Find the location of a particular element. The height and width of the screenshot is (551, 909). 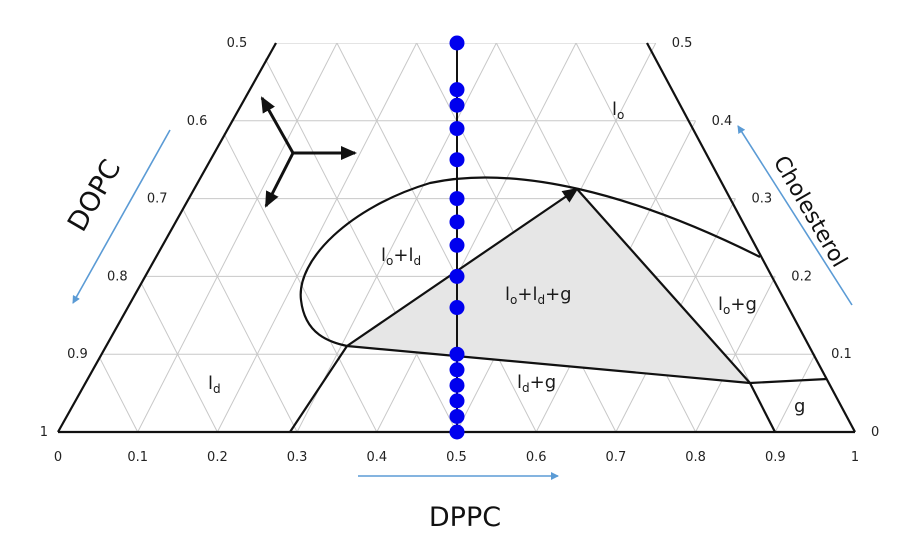

dppc-tick-label: 0 is located at coordinates (58, 457).